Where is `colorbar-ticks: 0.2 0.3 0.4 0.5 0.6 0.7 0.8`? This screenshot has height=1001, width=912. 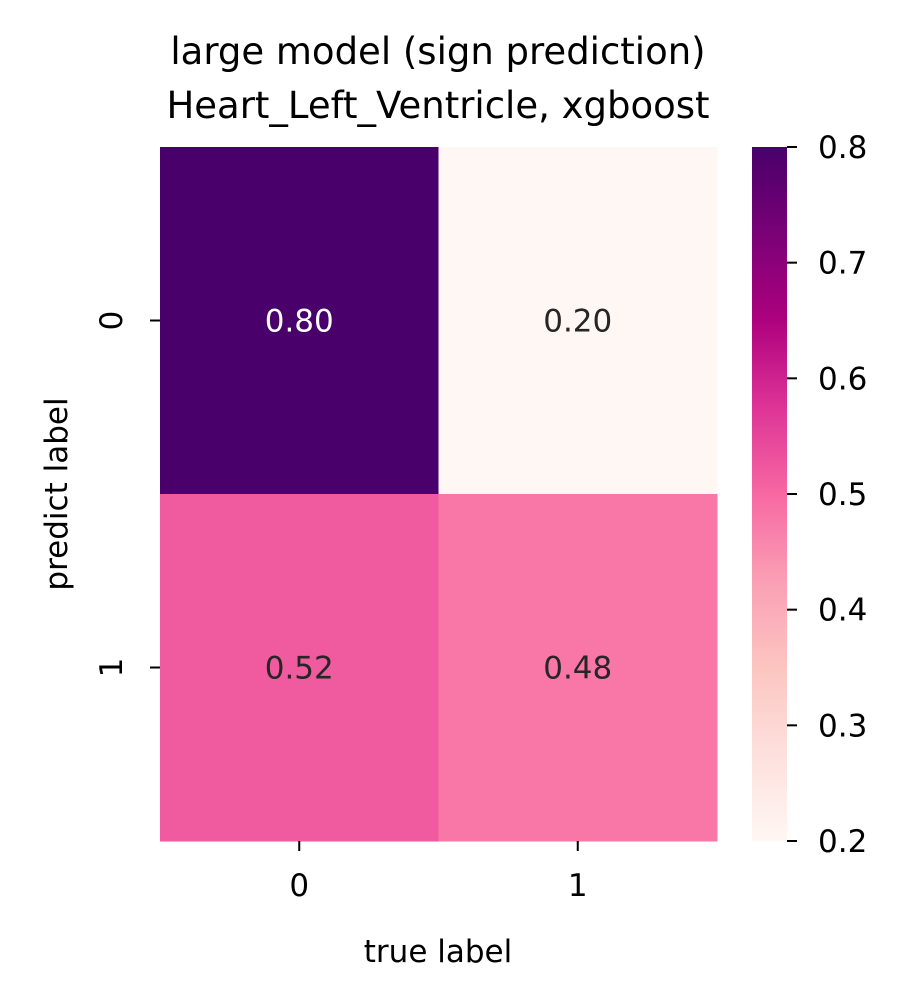 colorbar-ticks: 0.2 0.3 0.4 0.5 0.6 0.7 0.8 is located at coordinates (827, 495).